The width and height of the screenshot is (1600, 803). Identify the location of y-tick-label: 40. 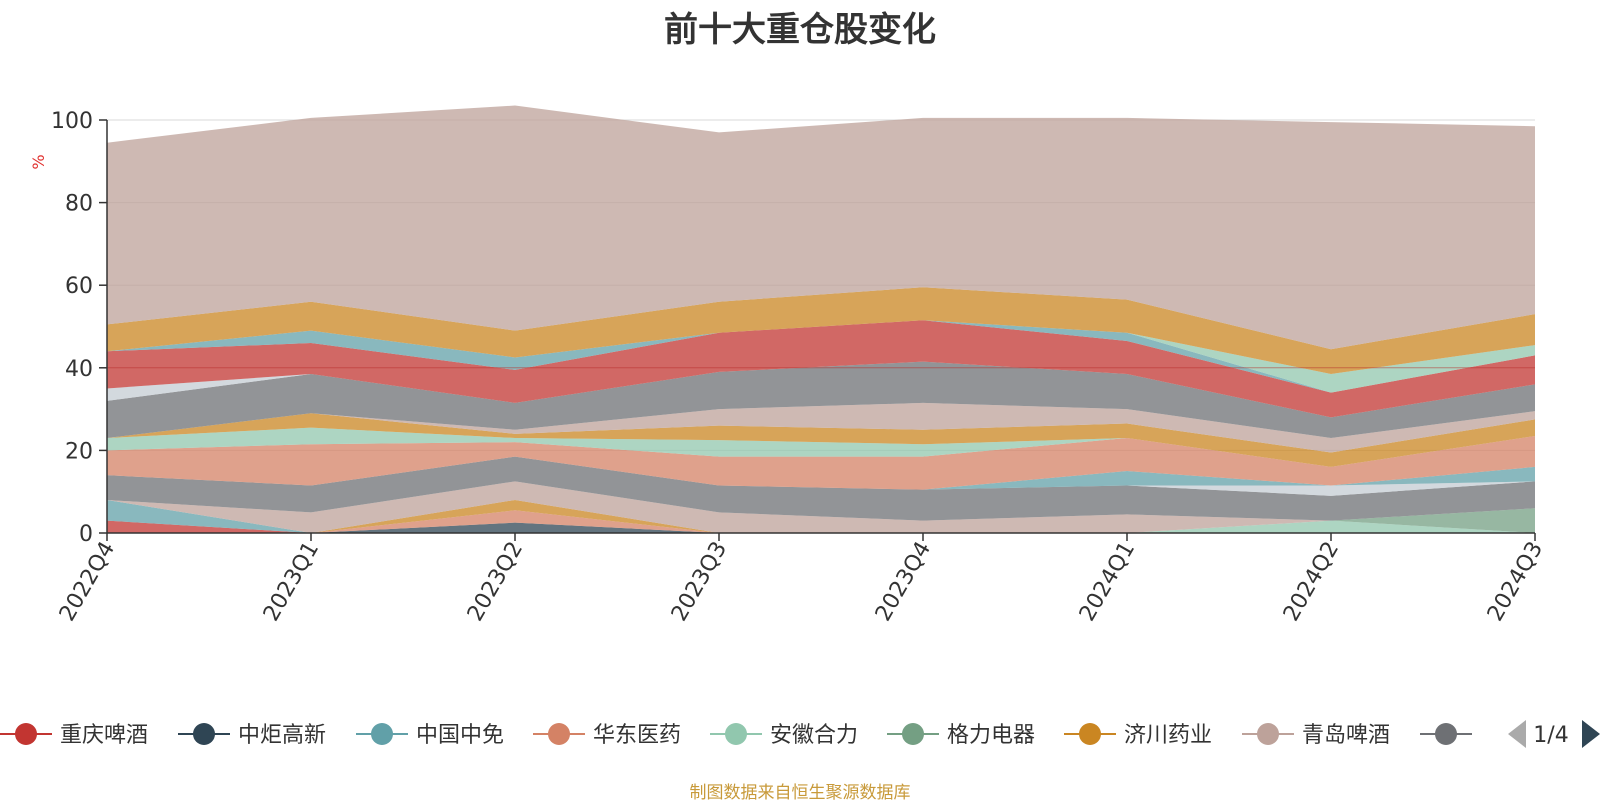
(79, 369).